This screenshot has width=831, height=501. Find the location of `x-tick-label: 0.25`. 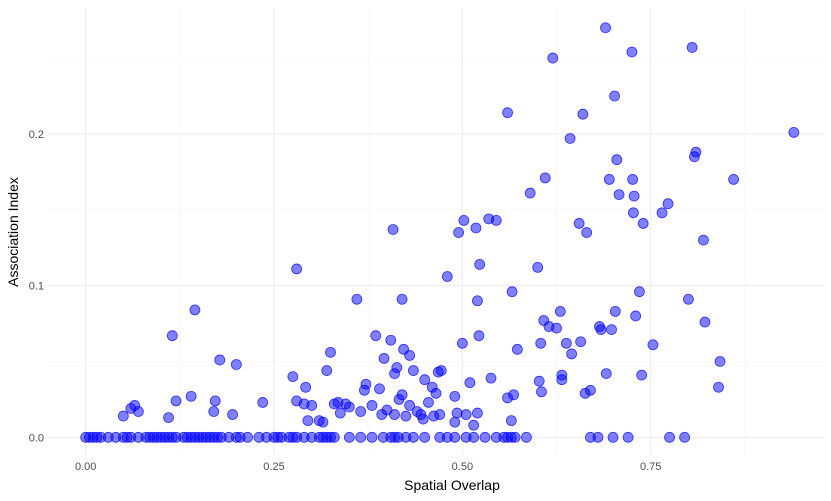

x-tick-label: 0.25 is located at coordinates (273, 467).